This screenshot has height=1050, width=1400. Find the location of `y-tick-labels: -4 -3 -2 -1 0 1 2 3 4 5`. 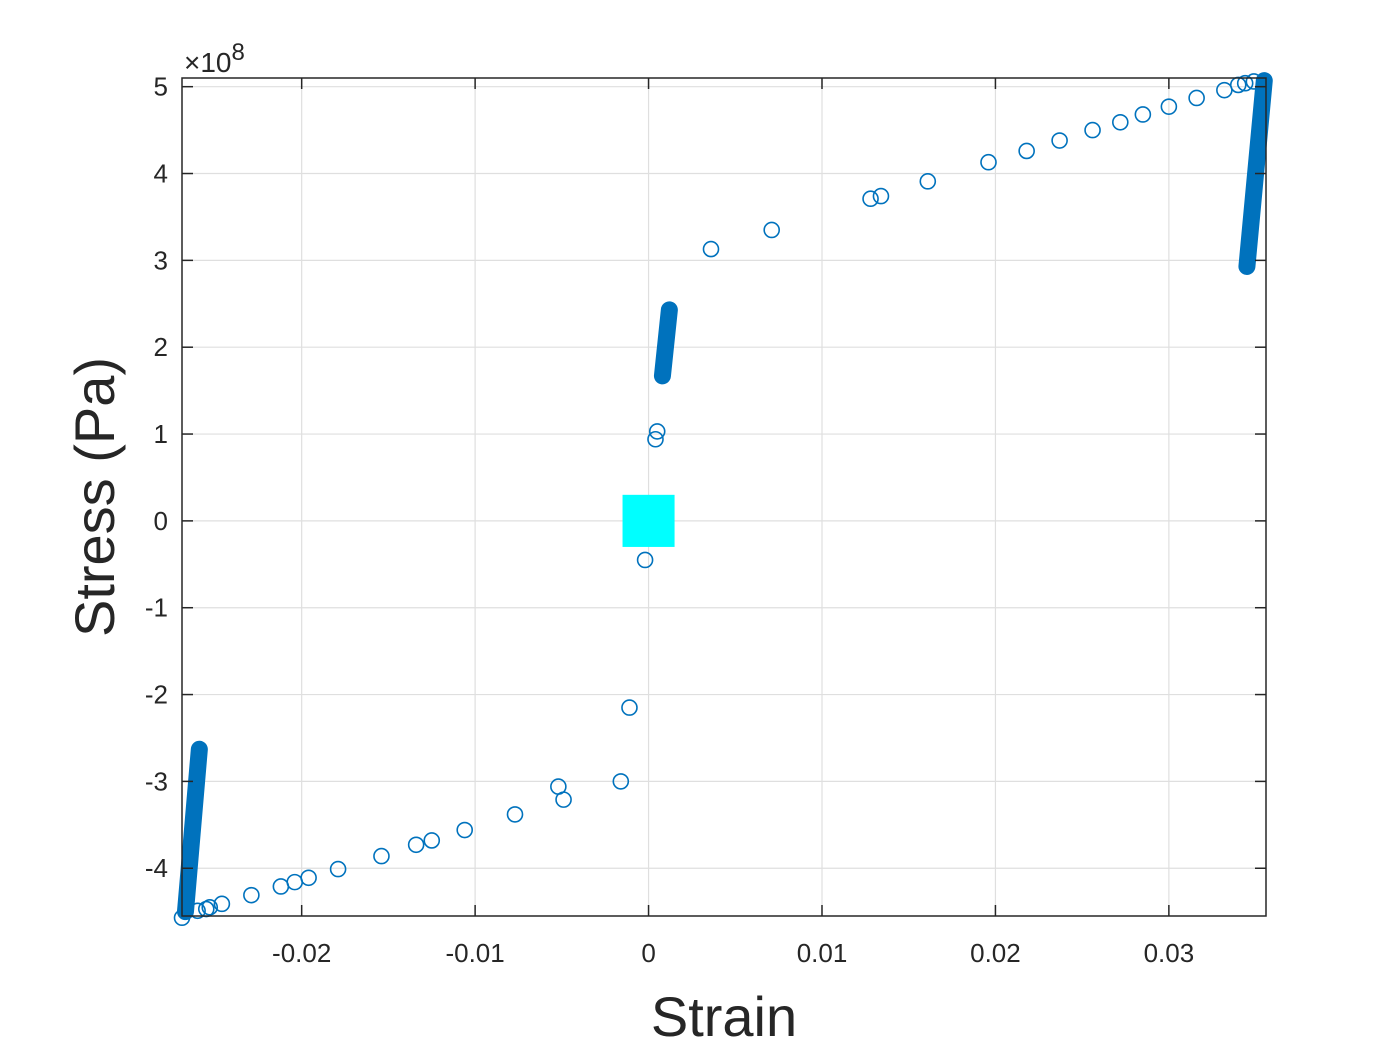

y-tick-labels: -4 -3 -2 -1 0 1 2 3 4 5 is located at coordinates (156, 478).